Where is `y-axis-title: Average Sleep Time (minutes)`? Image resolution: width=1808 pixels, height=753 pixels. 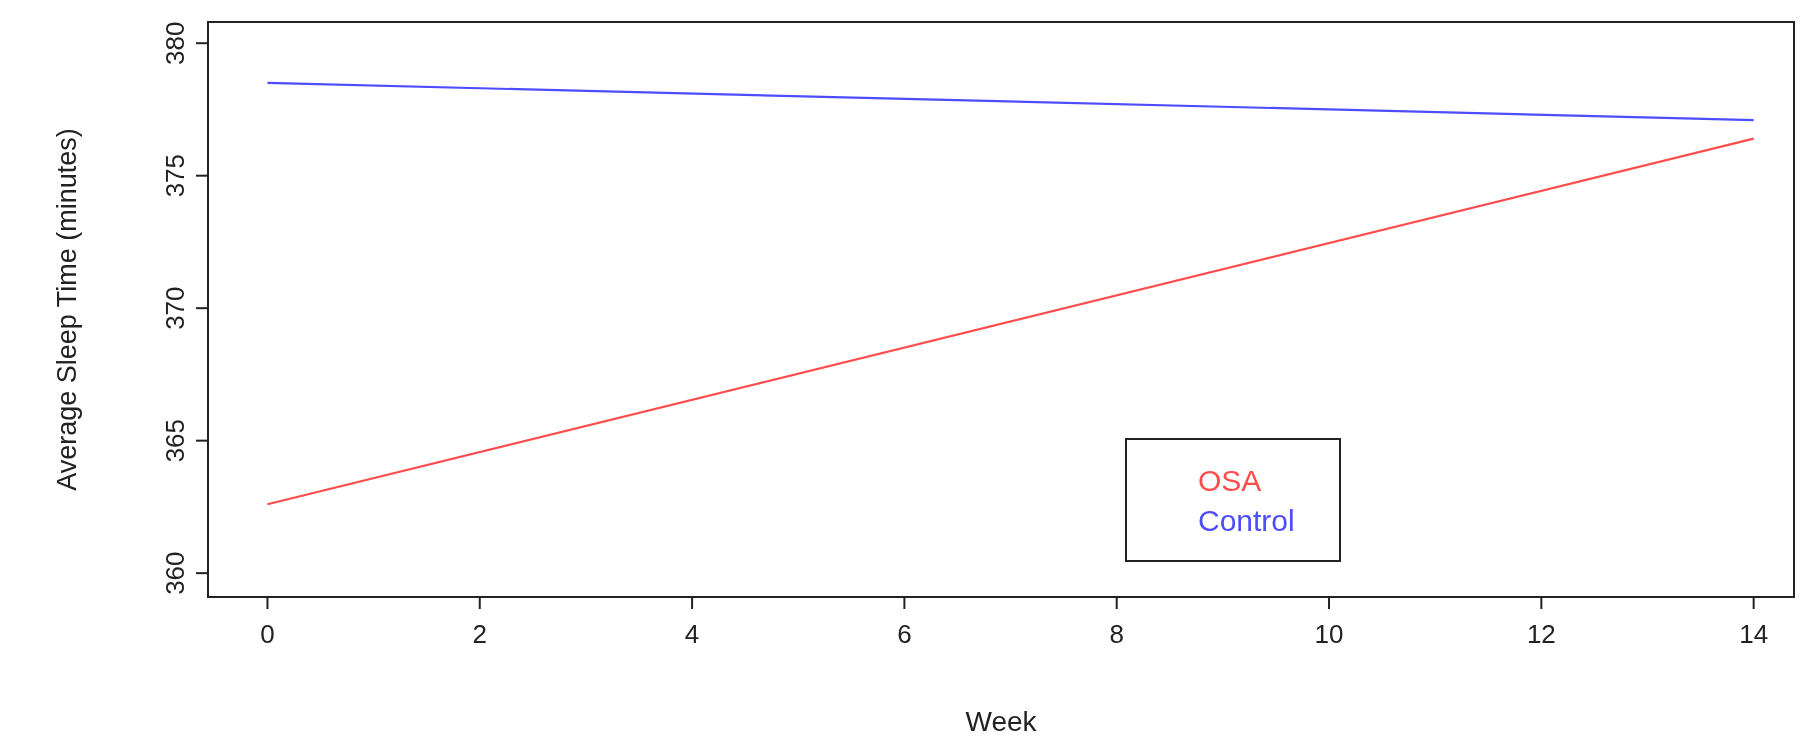 y-axis-title: Average Sleep Time (minutes) is located at coordinates (67, 309).